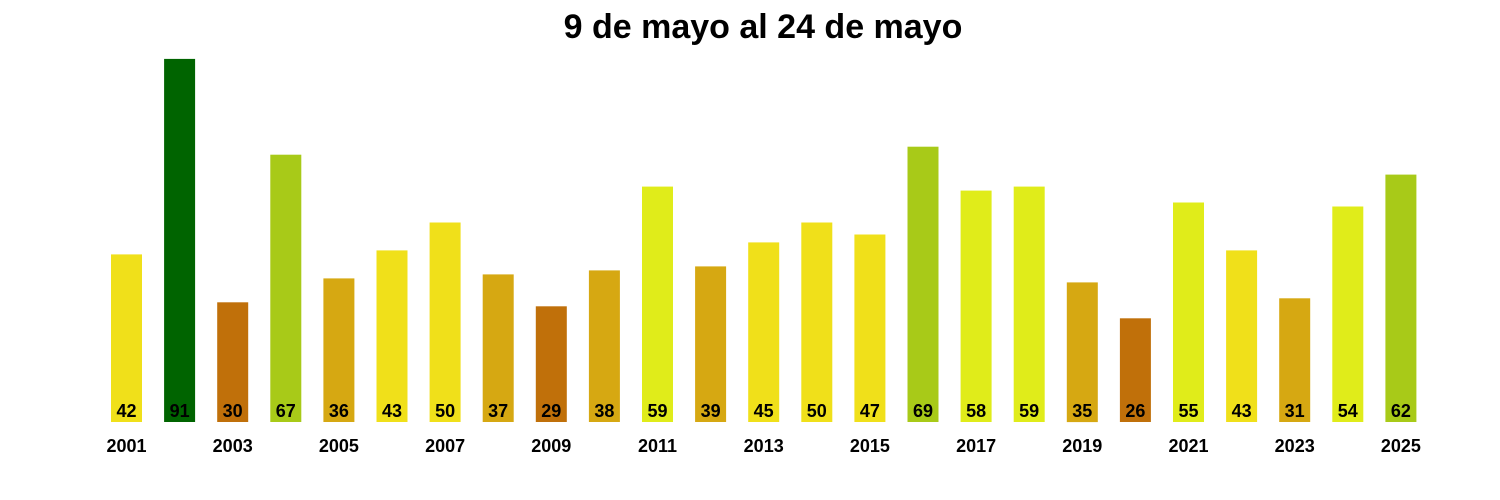 The height and width of the screenshot is (500, 1500). Describe the element at coordinates (445, 446) in the screenshot. I see `x-tick-label-2007: 2007` at that location.